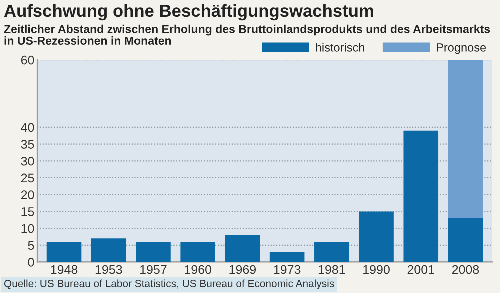 Image resolution: width=500 pixels, height=293 pixels. I want to click on y-tick-label: 40, so click(27, 127).